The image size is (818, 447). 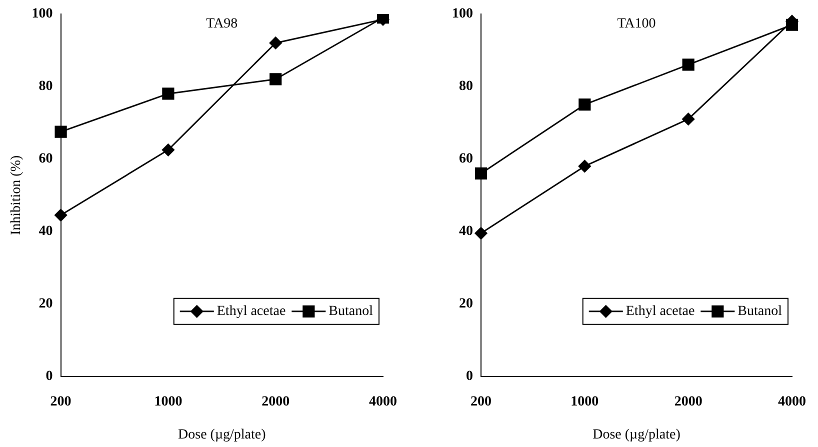 I want to click on chart-title: TA100, so click(x=636, y=24).